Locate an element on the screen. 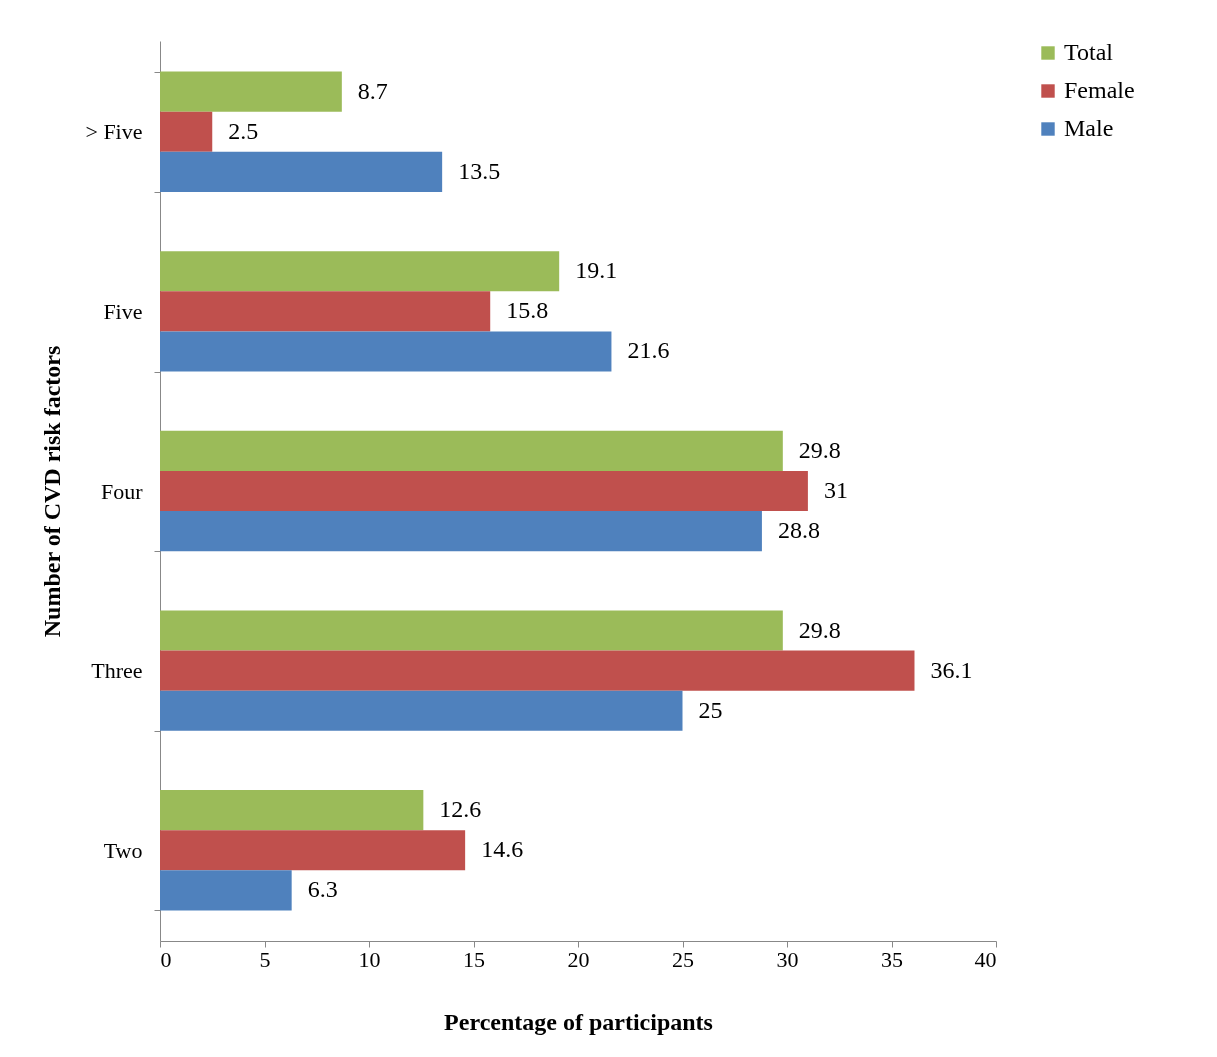  y-tick-label: Five is located at coordinates (123, 311).